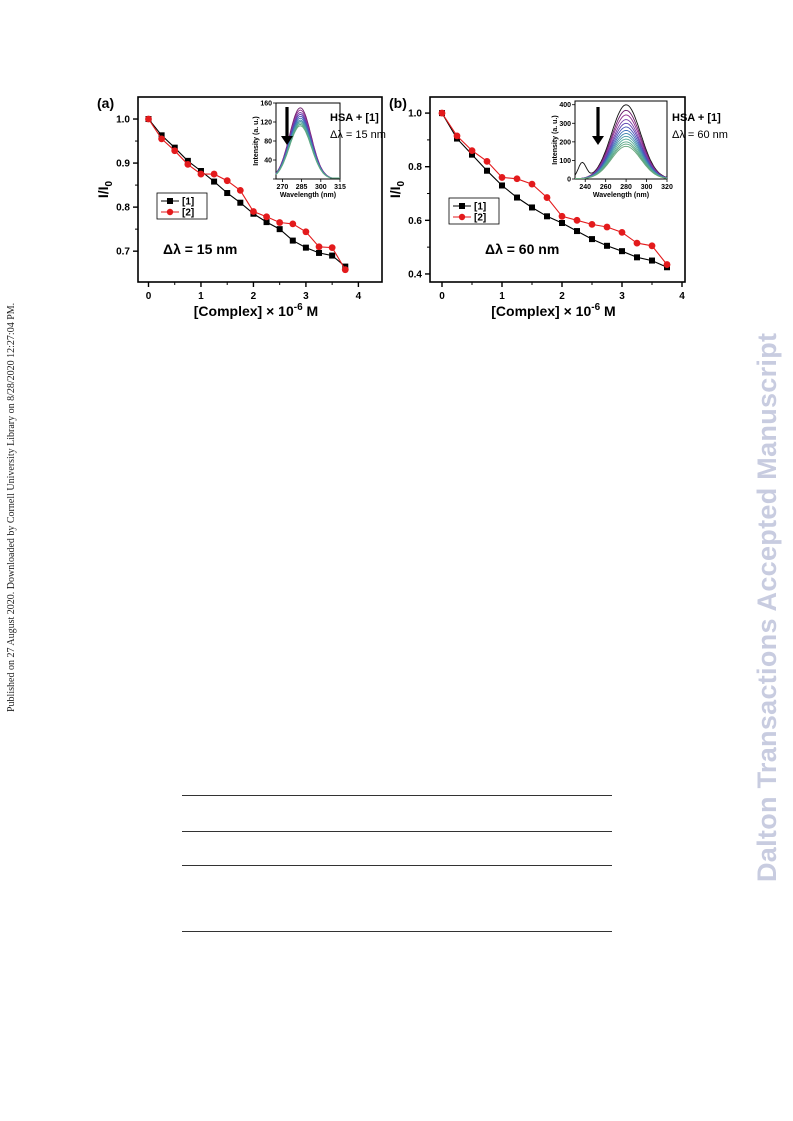 Image resolution: width=793 pixels, height=1121 pixels. What do you see at coordinates (397, 865) in the screenshot?
I see `table-rule-body` at bounding box center [397, 865].